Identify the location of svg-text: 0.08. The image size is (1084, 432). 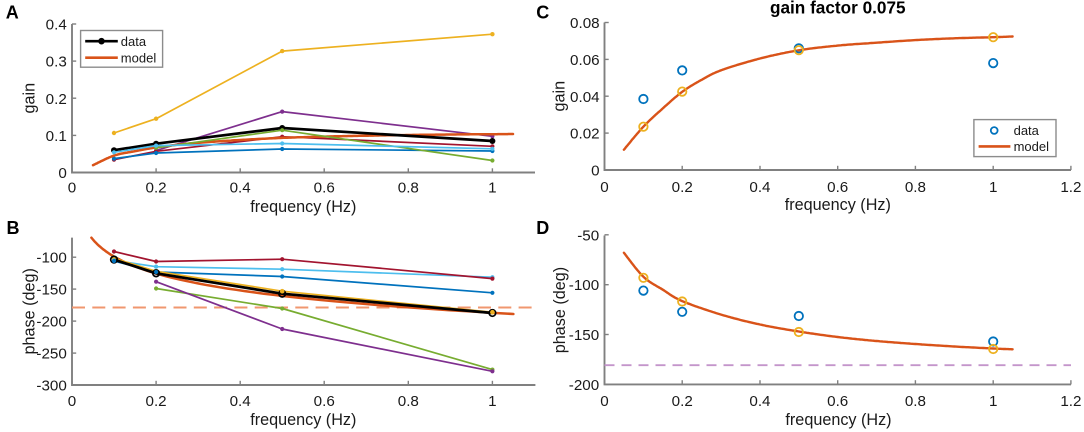
(585, 23).